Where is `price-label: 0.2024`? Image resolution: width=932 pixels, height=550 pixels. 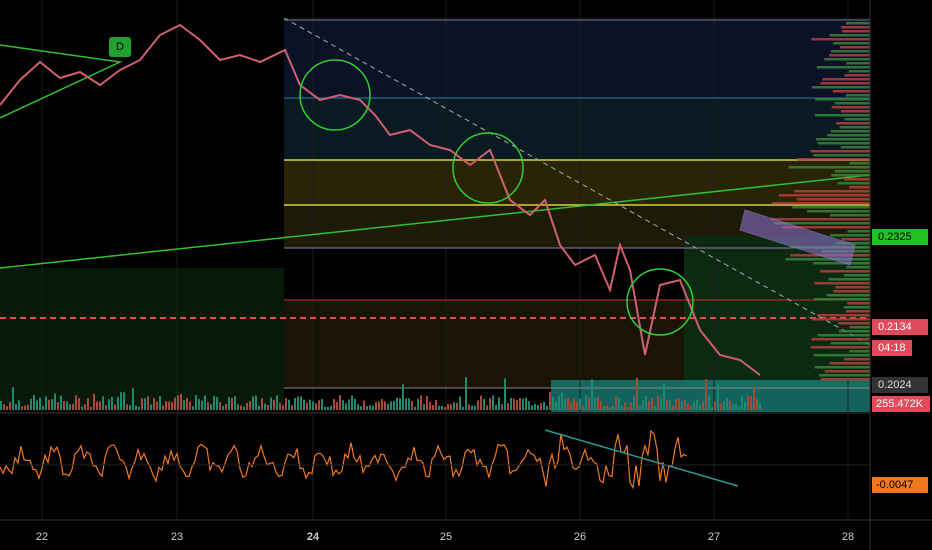 price-label: 0.2024 is located at coordinates (895, 385).